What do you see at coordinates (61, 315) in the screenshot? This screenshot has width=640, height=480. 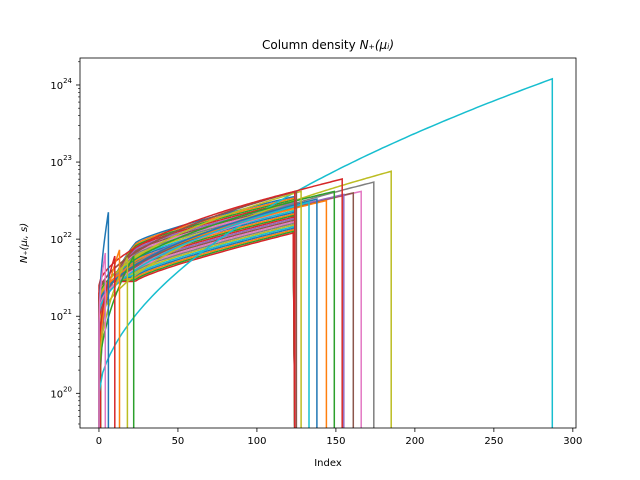 I see `y-tick-label: 1021` at bounding box center [61, 315].